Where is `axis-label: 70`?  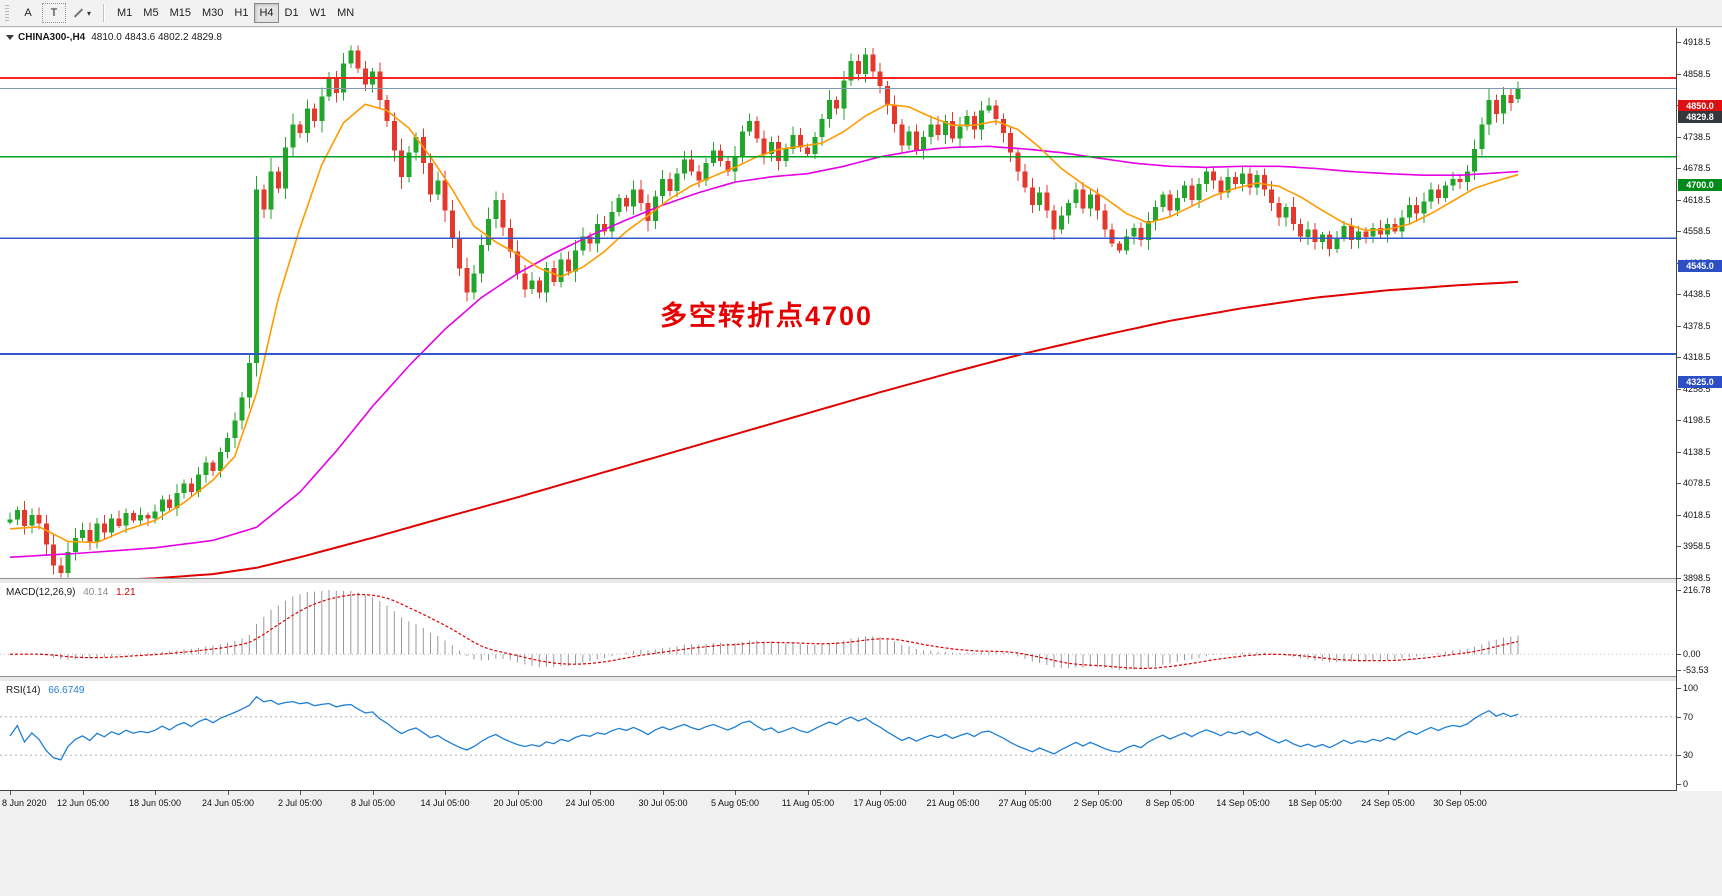
axis-label: 70 is located at coordinates (1688, 717).